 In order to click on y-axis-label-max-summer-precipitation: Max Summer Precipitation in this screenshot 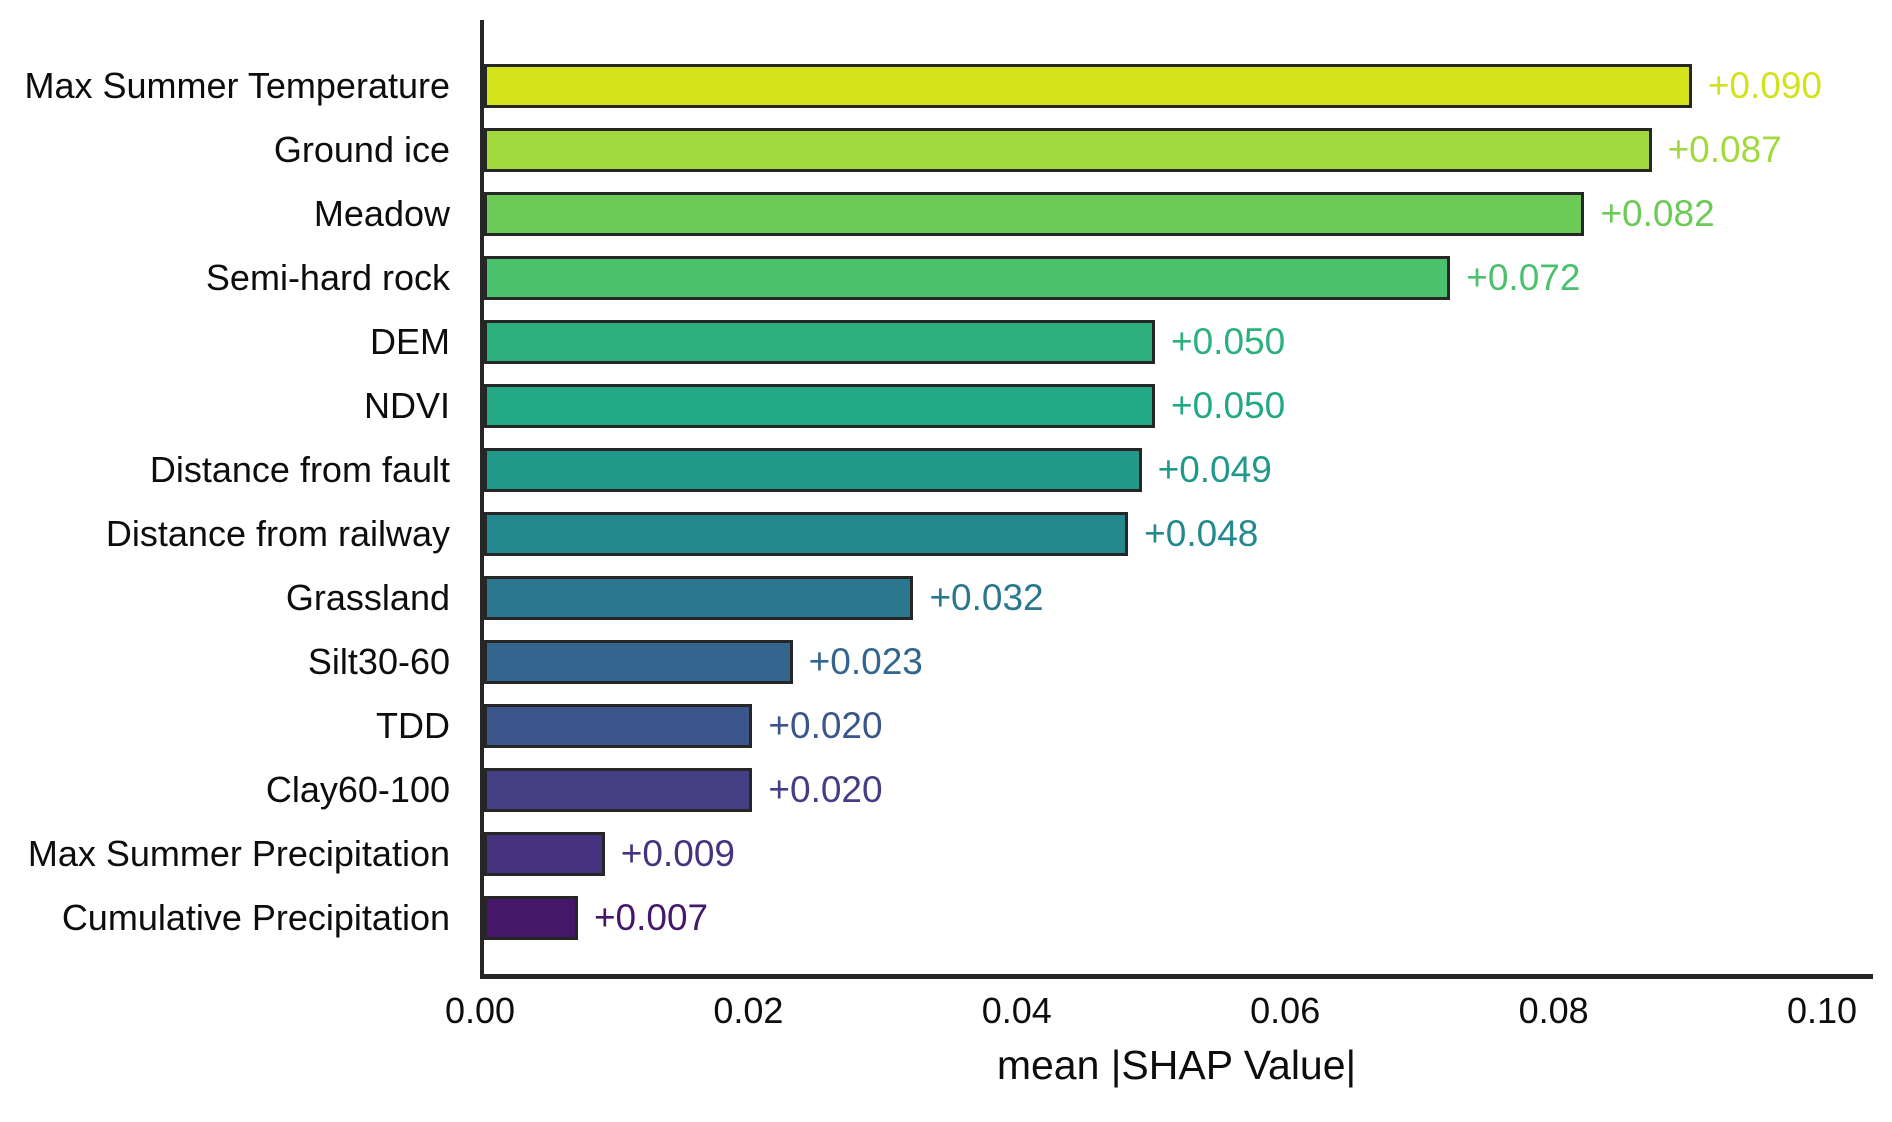, I will do `click(238, 853)`.